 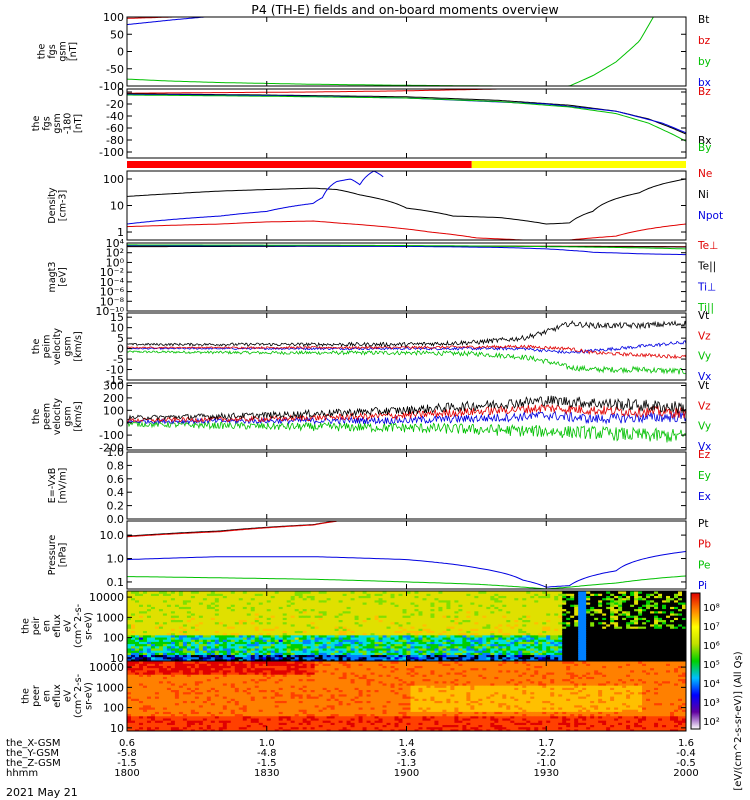 What do you see at coordinates (113, 638) in the screenshot?
I see `ytick-label: 100` at bounding box center [113, 638].